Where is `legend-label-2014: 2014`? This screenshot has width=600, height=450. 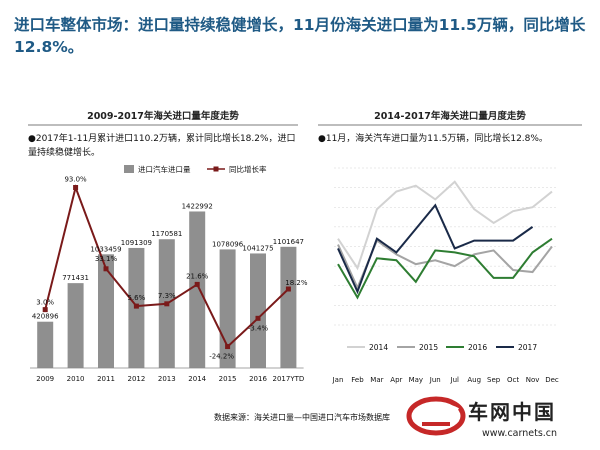
legend-label-2014: 2014 is located at coordinates (378, 347).